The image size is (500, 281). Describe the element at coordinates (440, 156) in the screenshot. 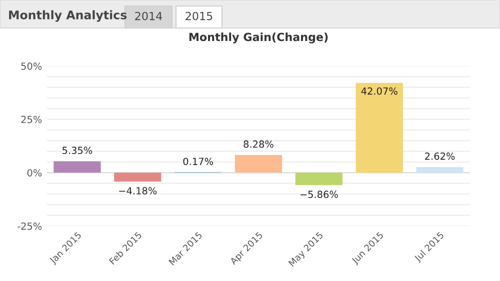

I see `data-label: 2.62%` at that location.